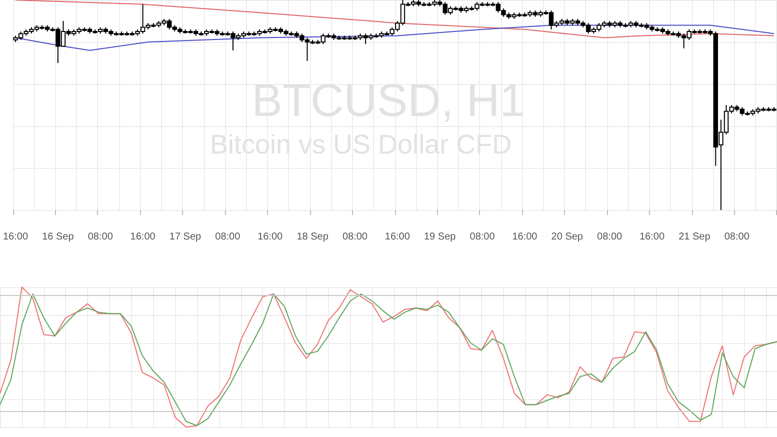  I want to click on x-tick-label: 17 Sep, so click(185, 237).